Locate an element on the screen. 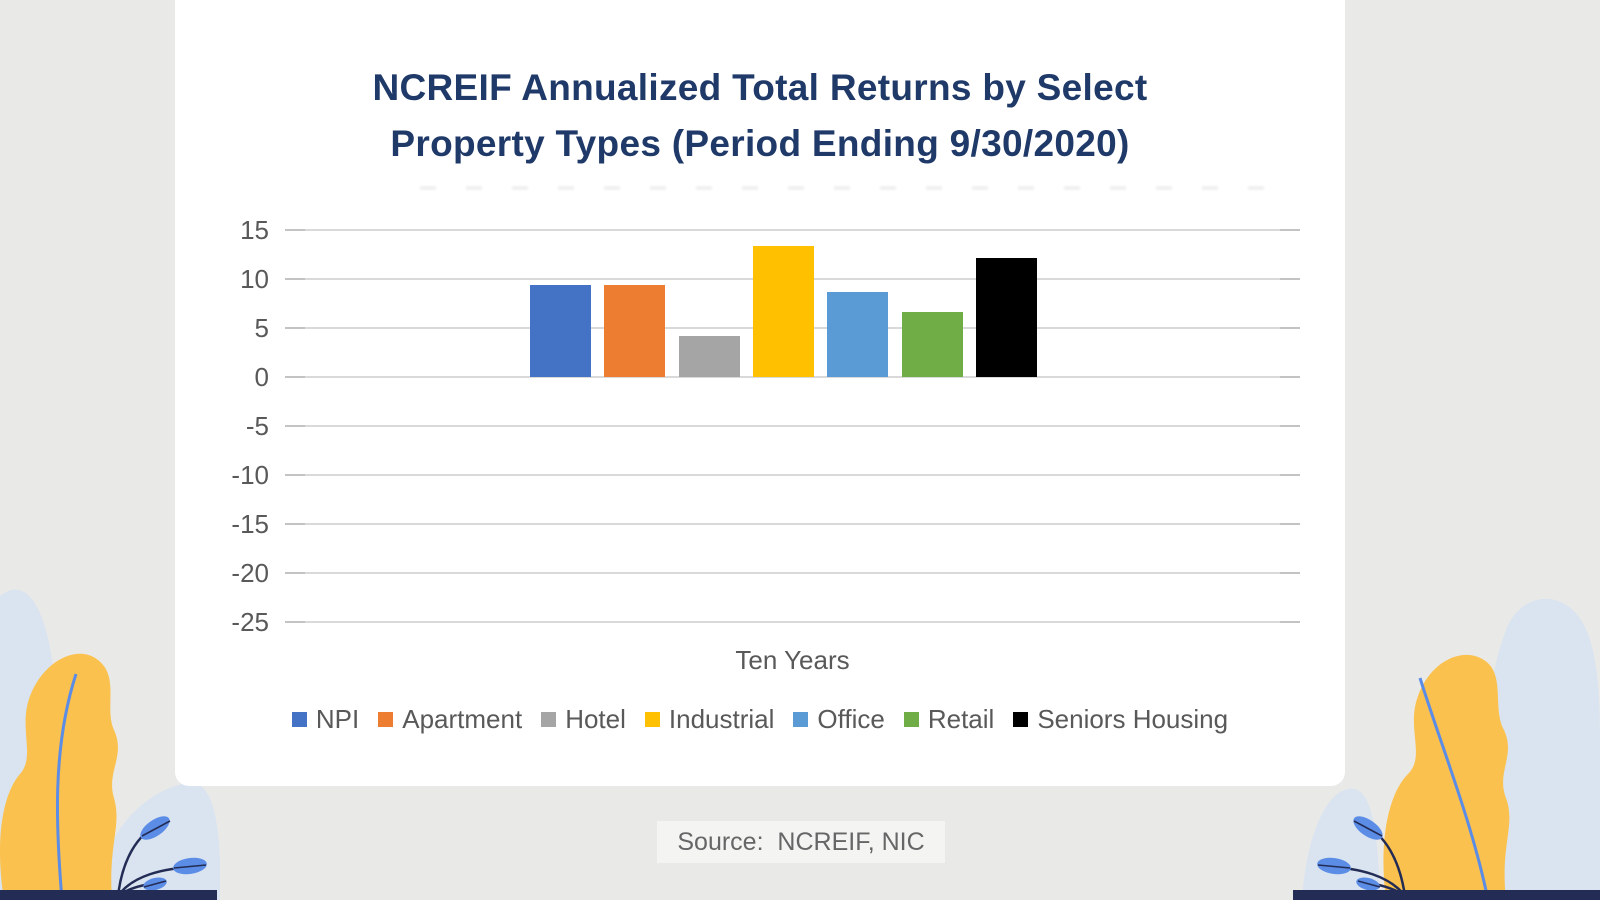 The width and height of the screenshot is (1600, 900). y-axis-tick-label: 10 is located at coordinates (254, 279).